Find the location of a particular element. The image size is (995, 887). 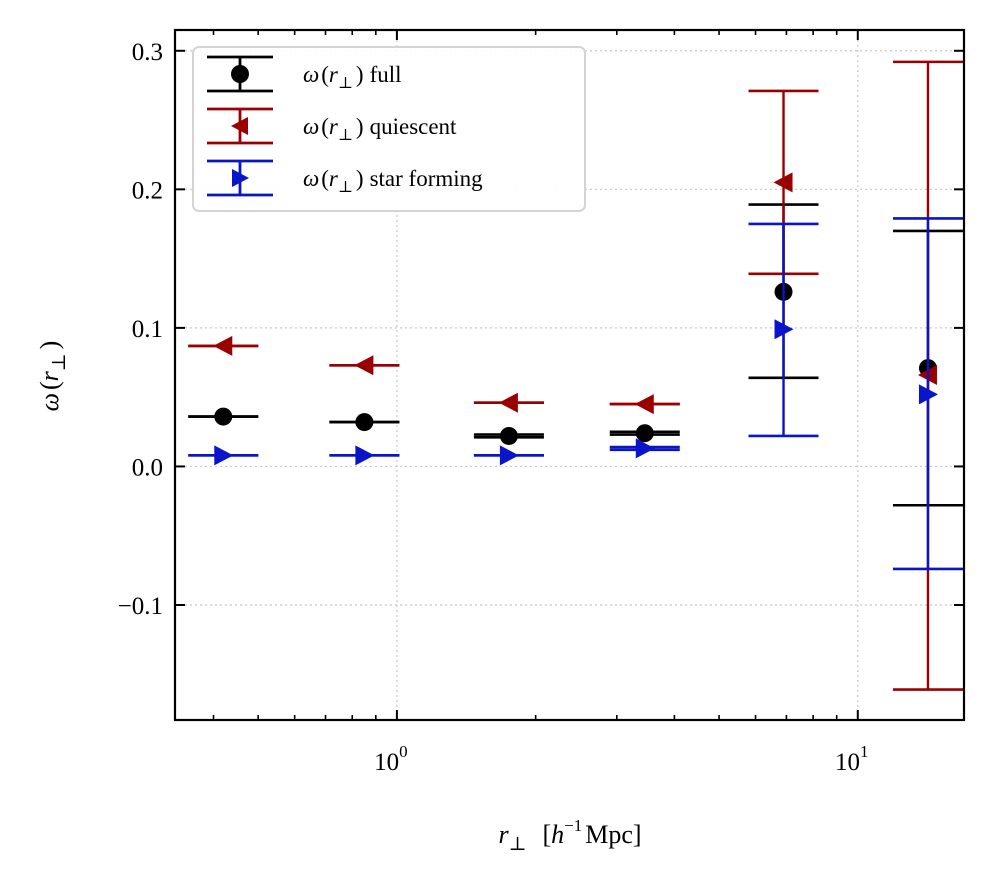

x-tick-labels: 10⁰ 10¹ is located at coordinates (621, 759).